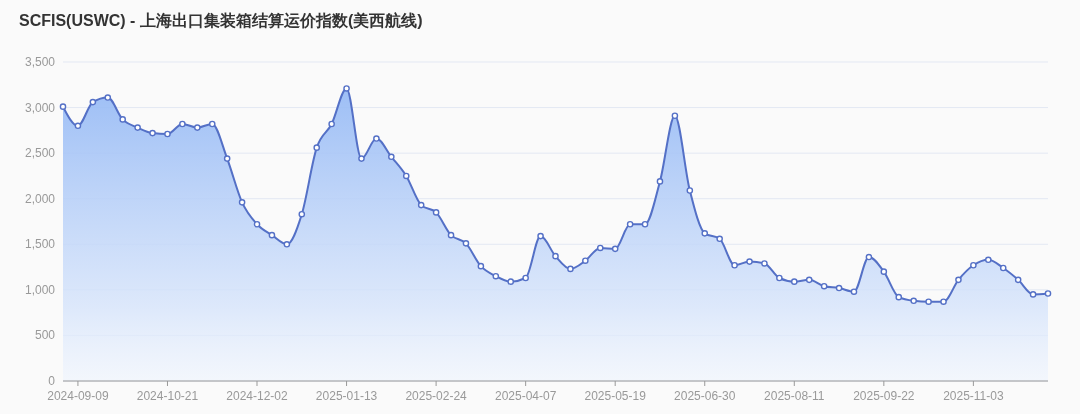 The image size is (1080, 414). Describe the element at coordinates (794, 396) in the screenshot. I see `x-tick-label: 2025-08-11` at that location.